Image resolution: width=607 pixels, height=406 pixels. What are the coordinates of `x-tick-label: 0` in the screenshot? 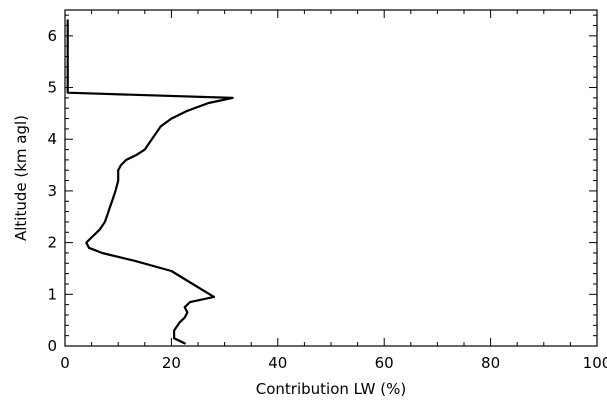 It's located at (65, 363).